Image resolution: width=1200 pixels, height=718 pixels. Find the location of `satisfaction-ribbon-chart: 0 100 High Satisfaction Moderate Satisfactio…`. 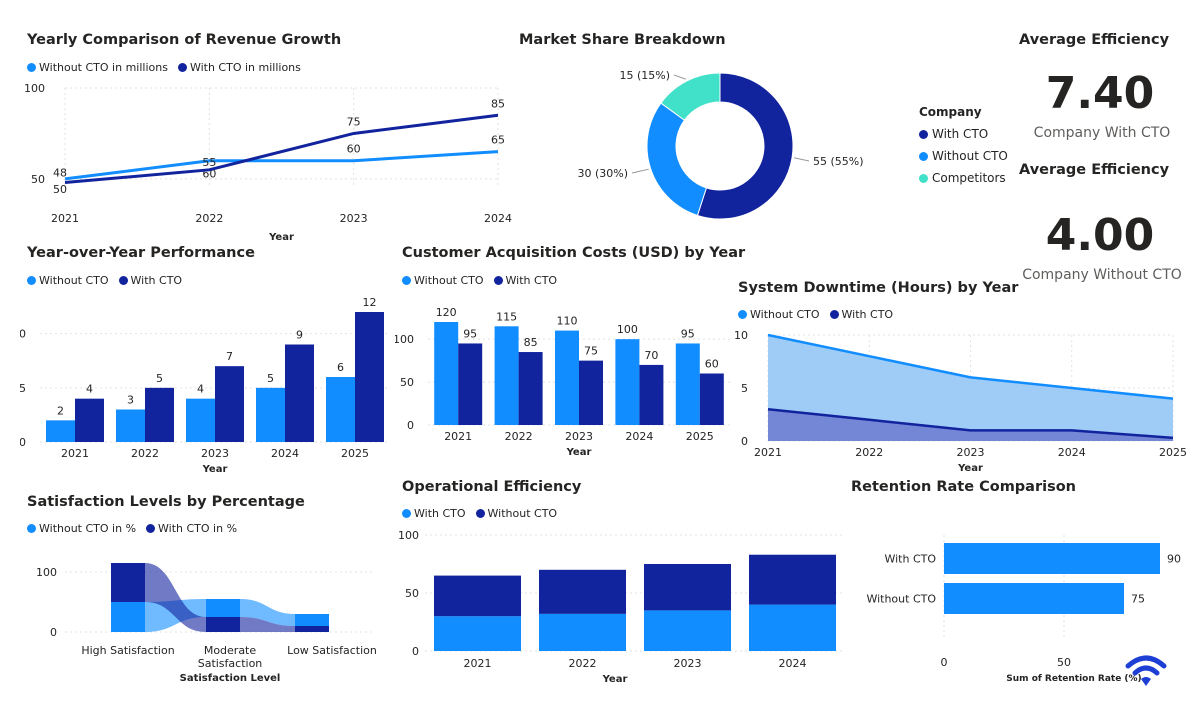

satisfaction-ribbon-chart: 0 100 High Satisfaction Moderate Satisfactio… is located at coordinates (205, 615).